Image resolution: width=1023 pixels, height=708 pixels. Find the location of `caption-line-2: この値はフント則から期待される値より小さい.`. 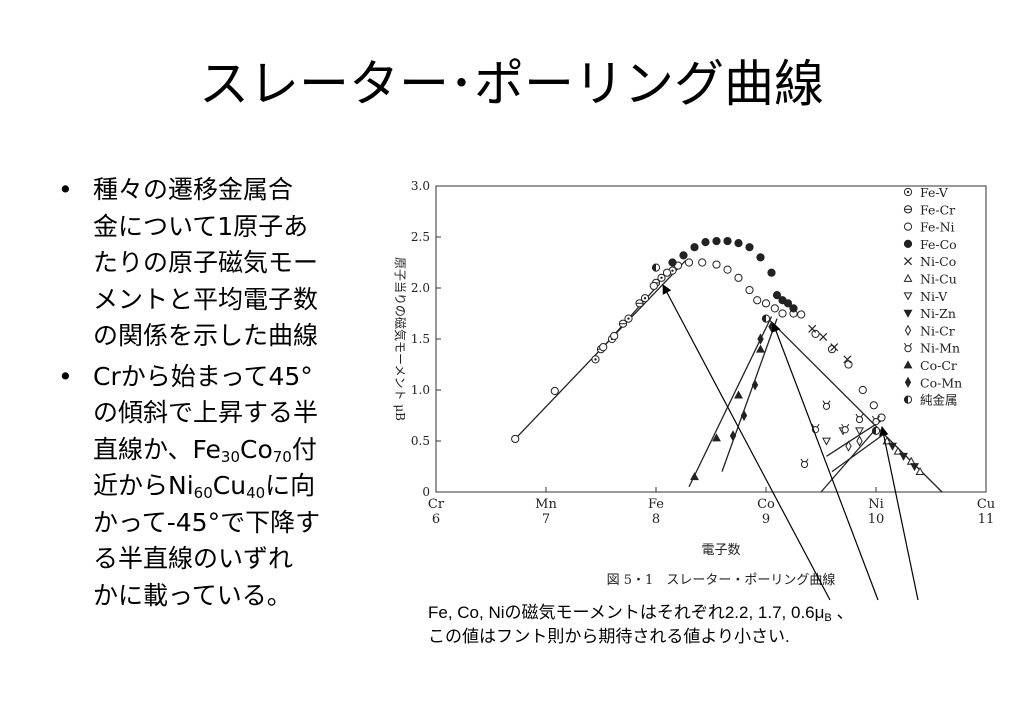

caption-line-2: この値はフント則から期待される値より小さい. is located at coordinates (609, 636).